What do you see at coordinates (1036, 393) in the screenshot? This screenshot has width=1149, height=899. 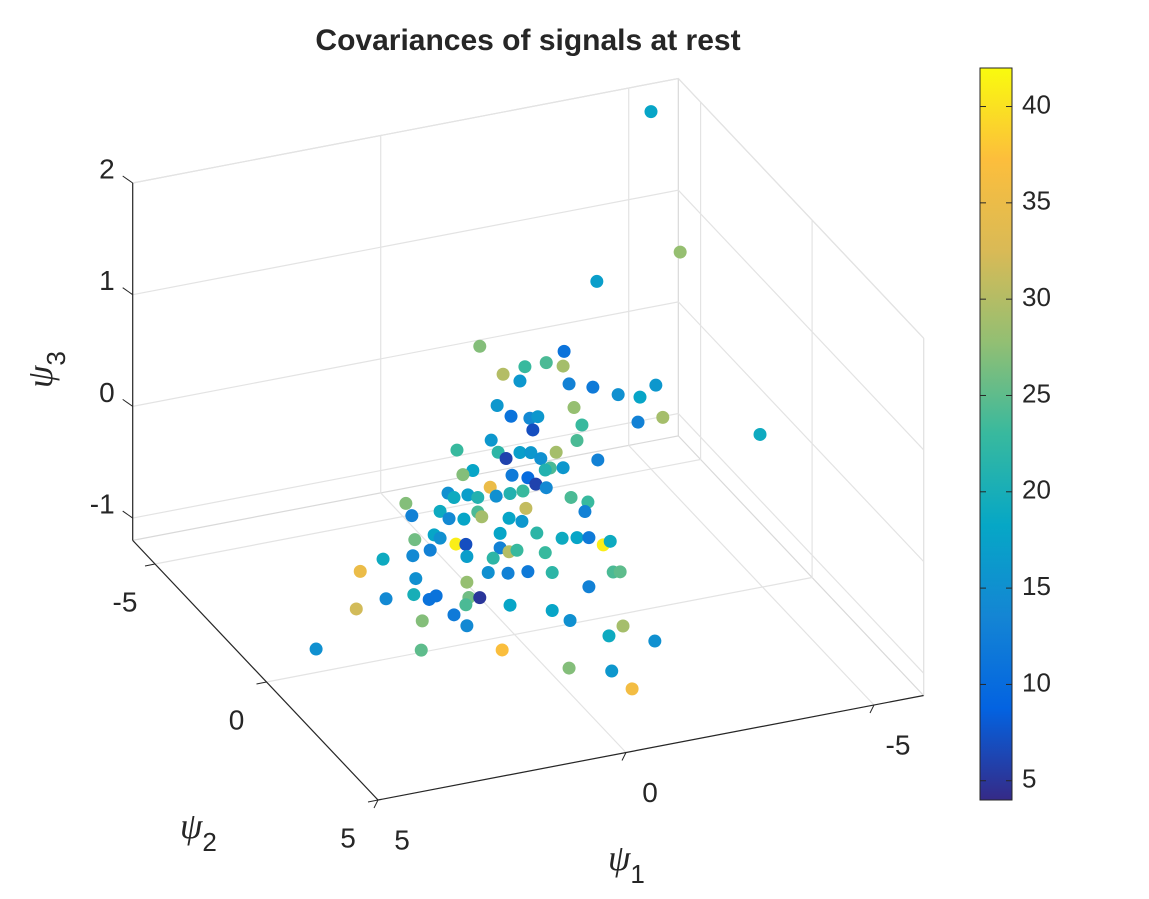 I see `colorbar-tick-label: 25` at bounding box center [1036, 393].